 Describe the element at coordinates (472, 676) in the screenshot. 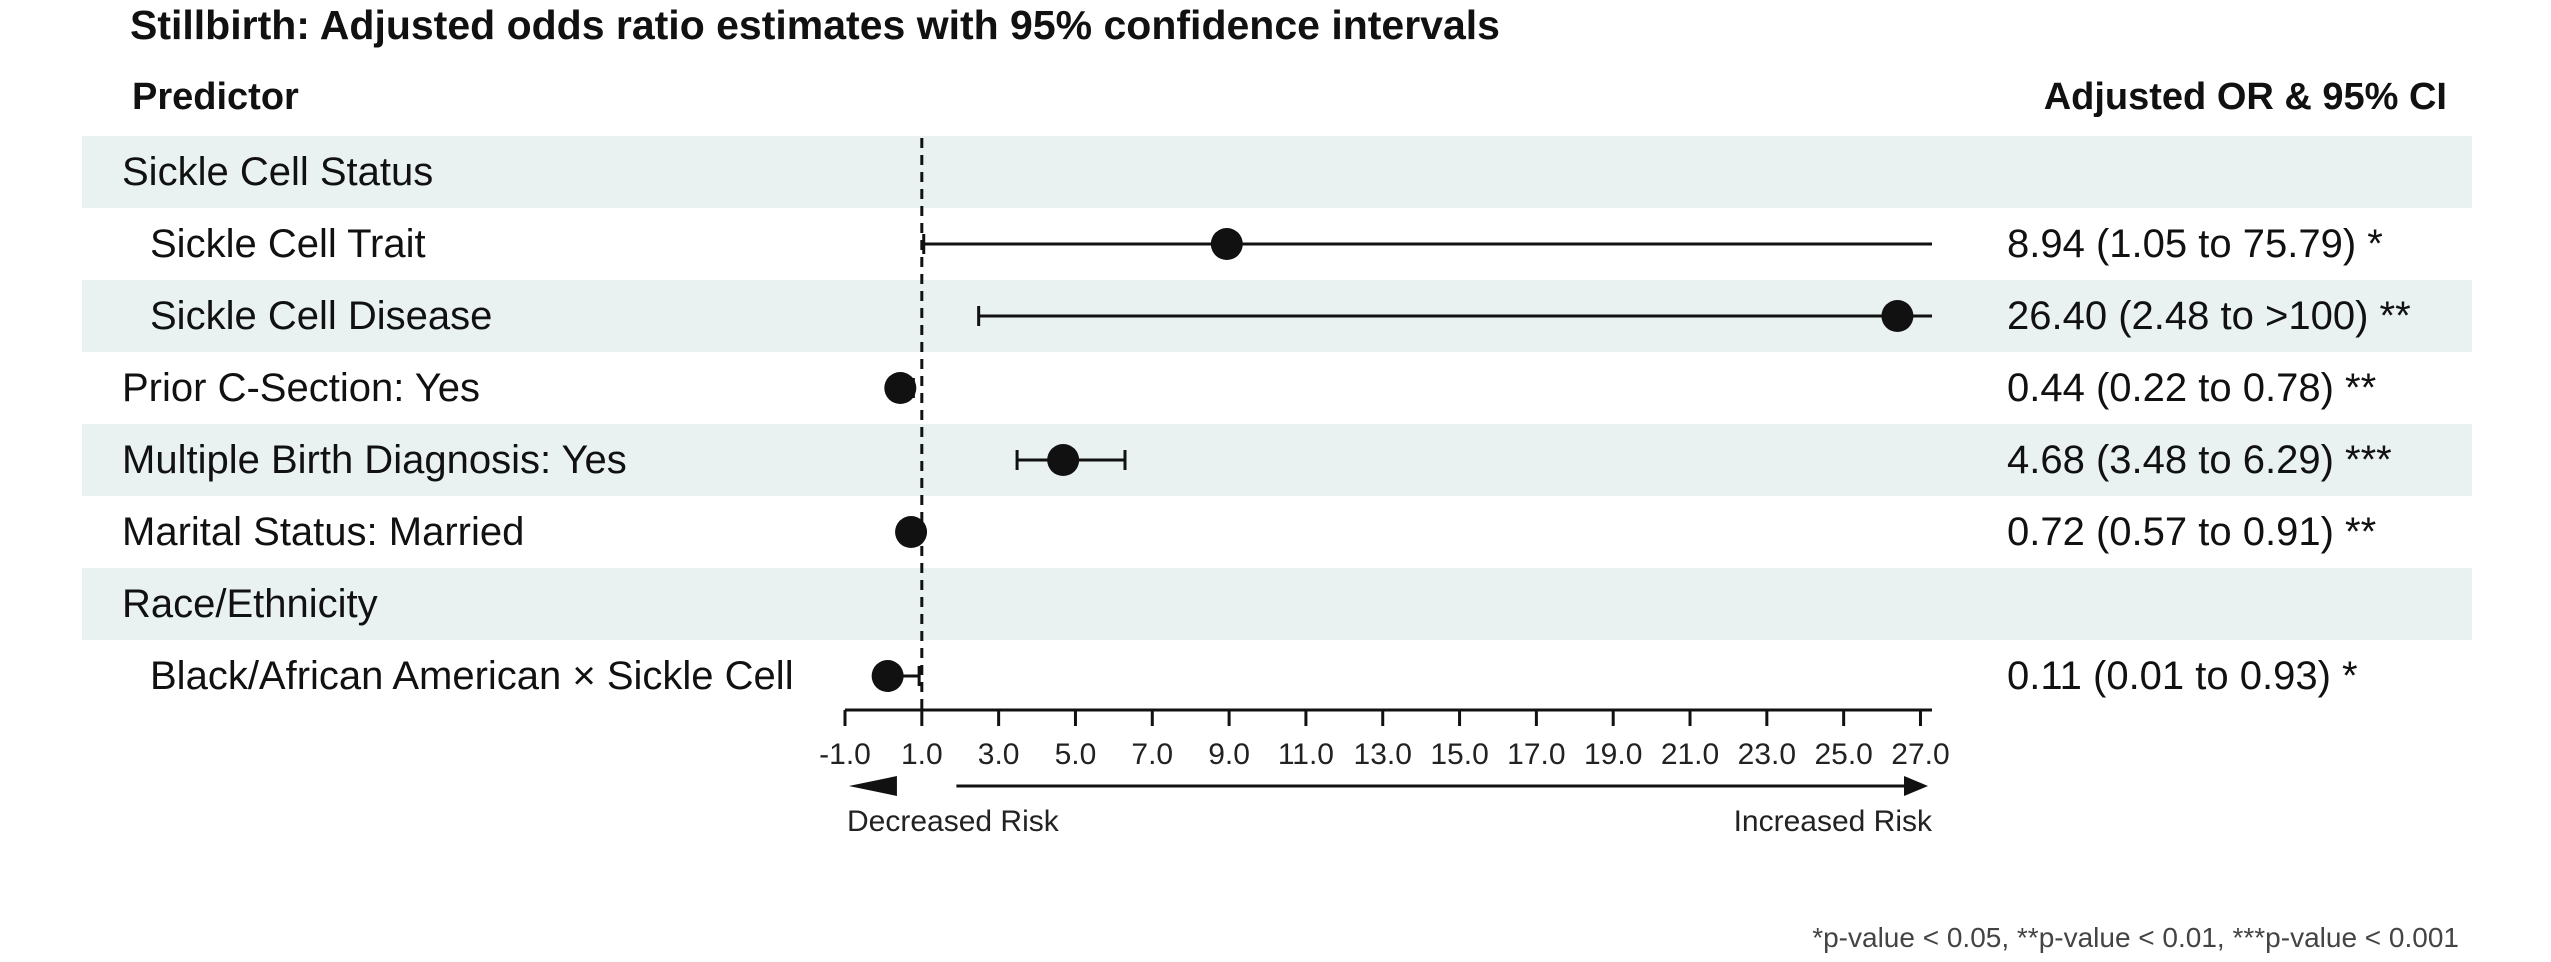

I see `row-label: Black/African American × Sickle Cell` at that location.